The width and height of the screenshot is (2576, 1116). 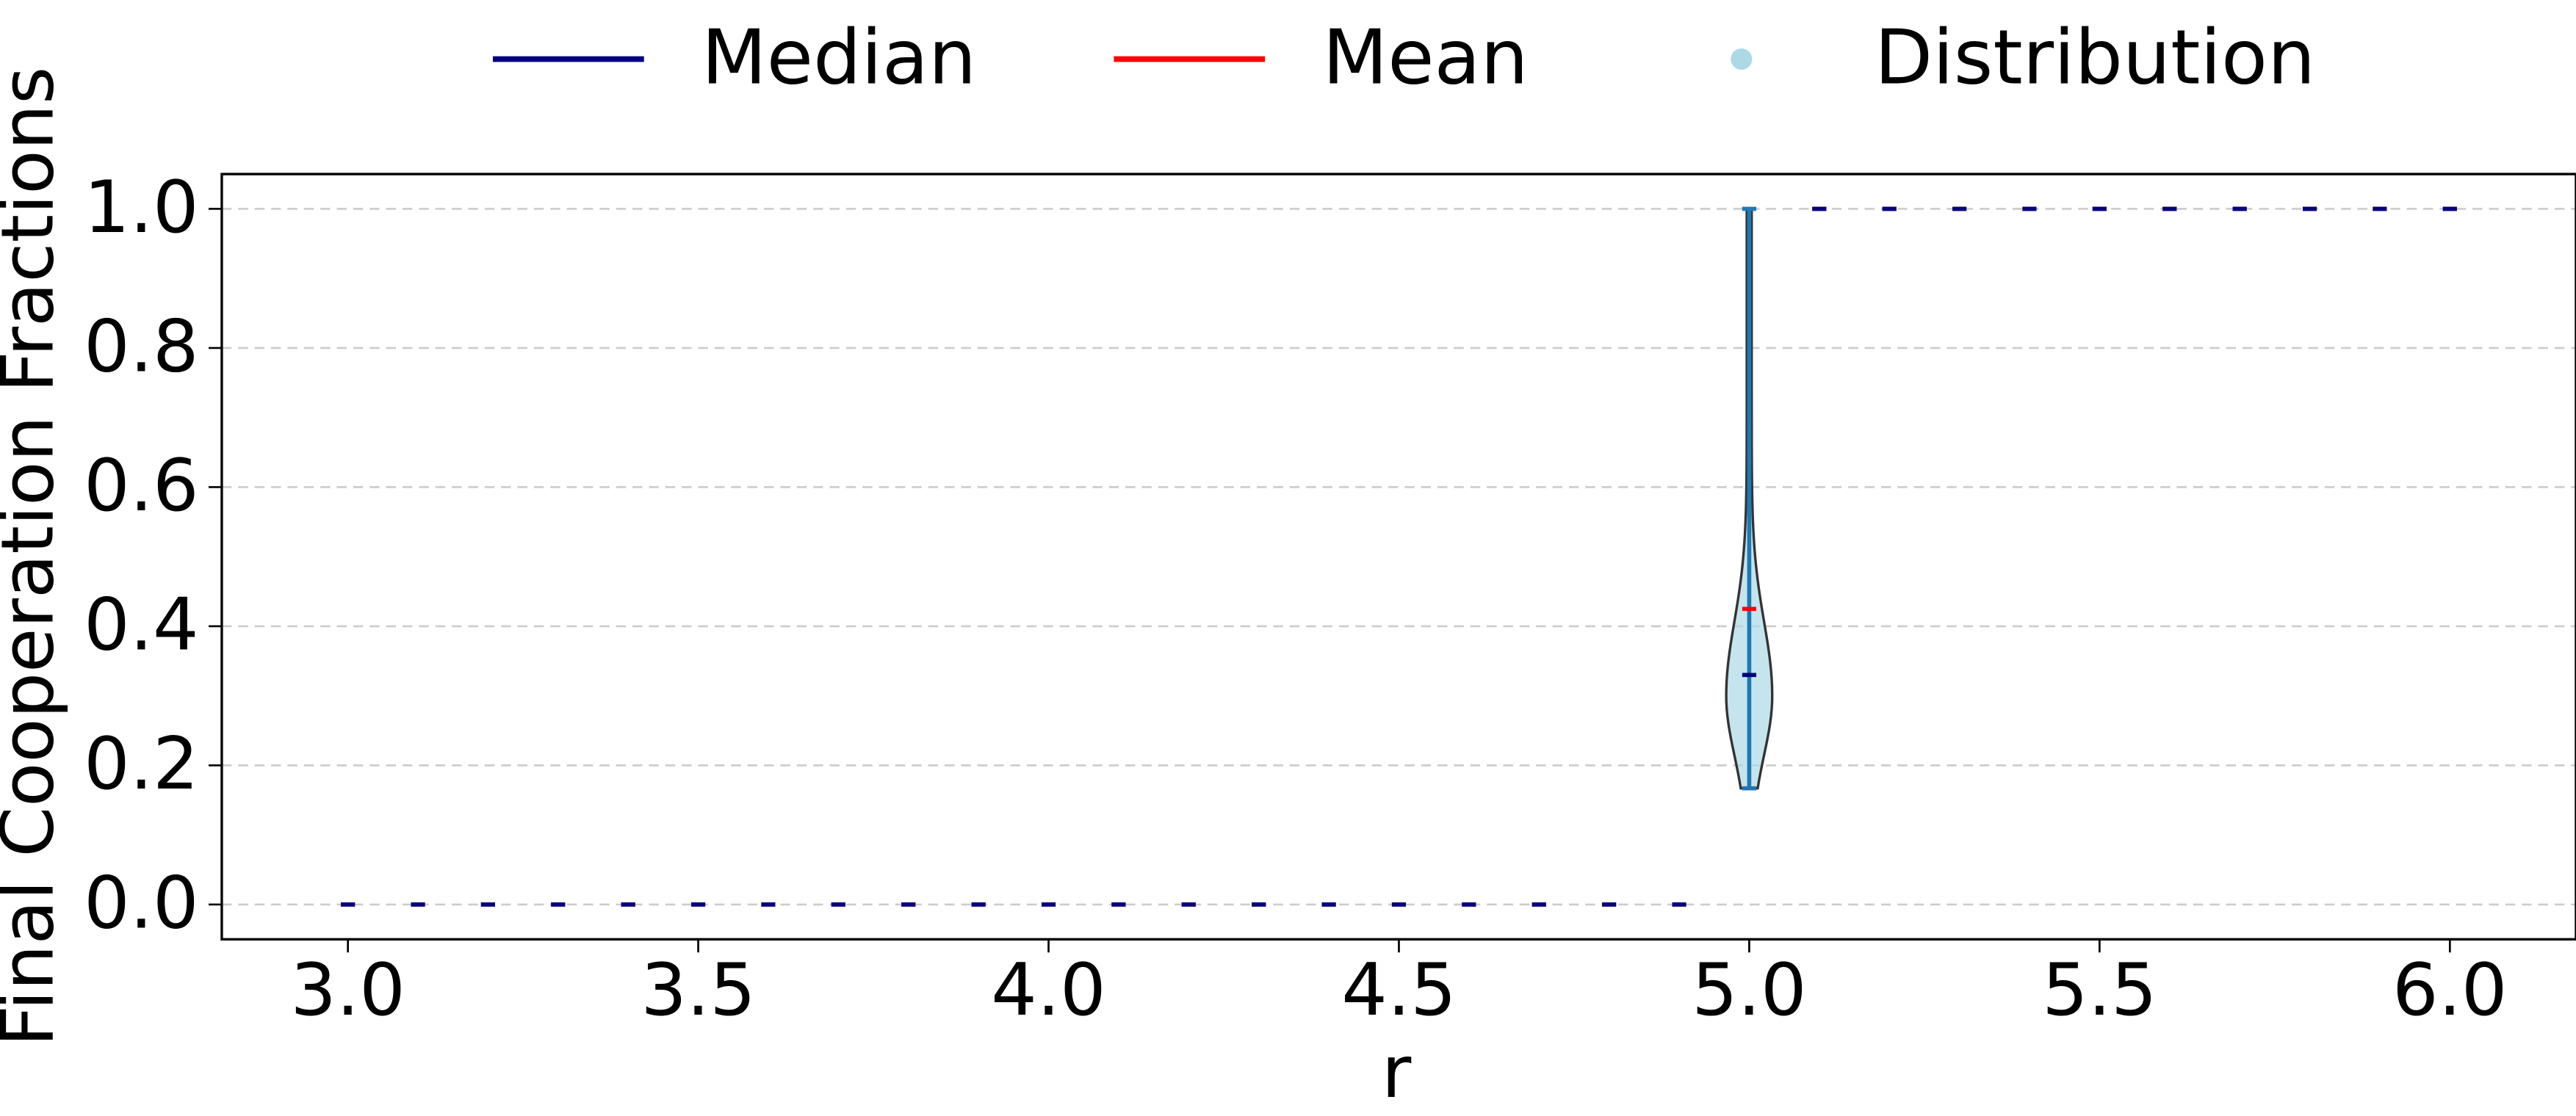 I want to click on y-tick-label: 1.0, so click(x=141, y=208).